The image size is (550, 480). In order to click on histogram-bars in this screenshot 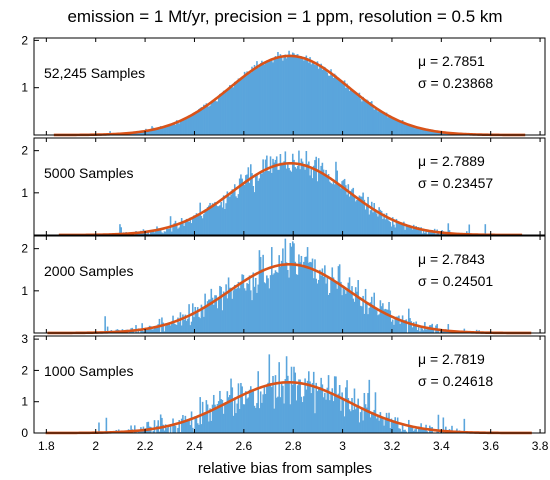, I will do `click(303, 192)`.